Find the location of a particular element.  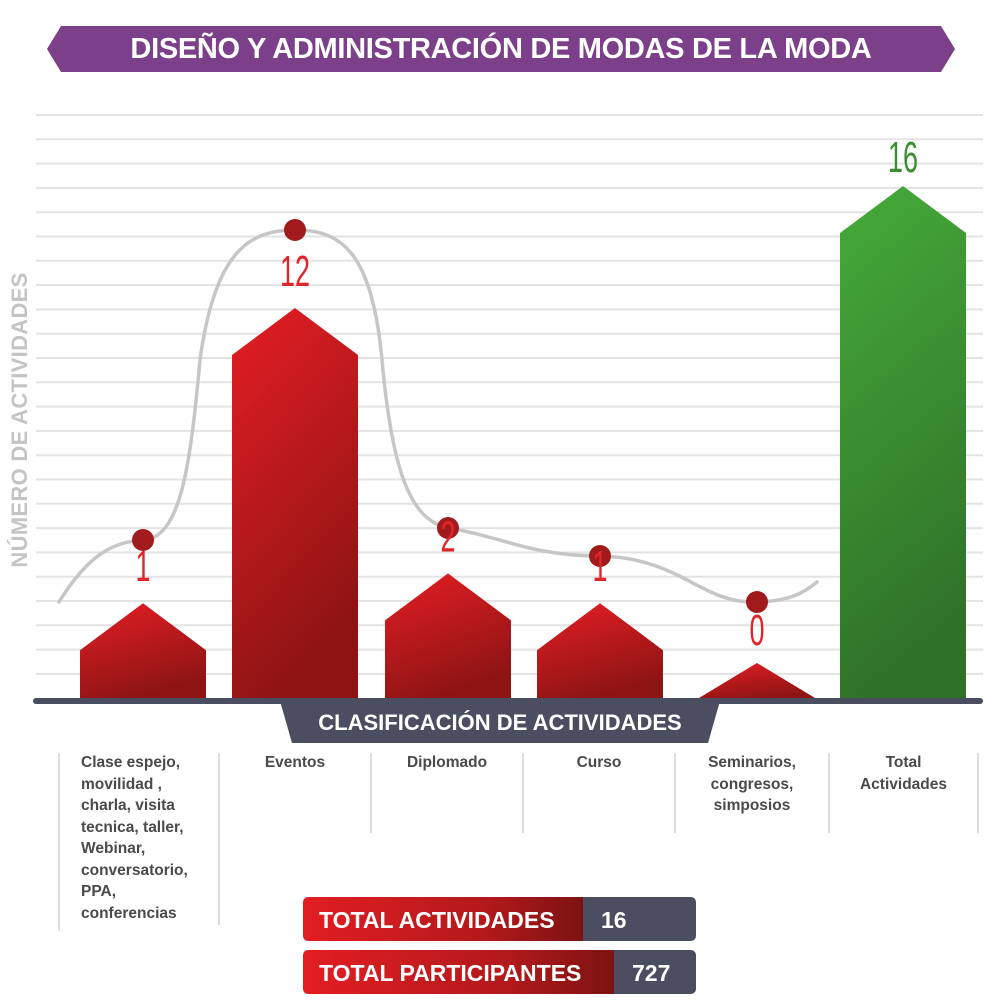

x-axis-banner: CLASIFICACIÓN DE ACTIVIDADES is located at coordinates (500, 722).